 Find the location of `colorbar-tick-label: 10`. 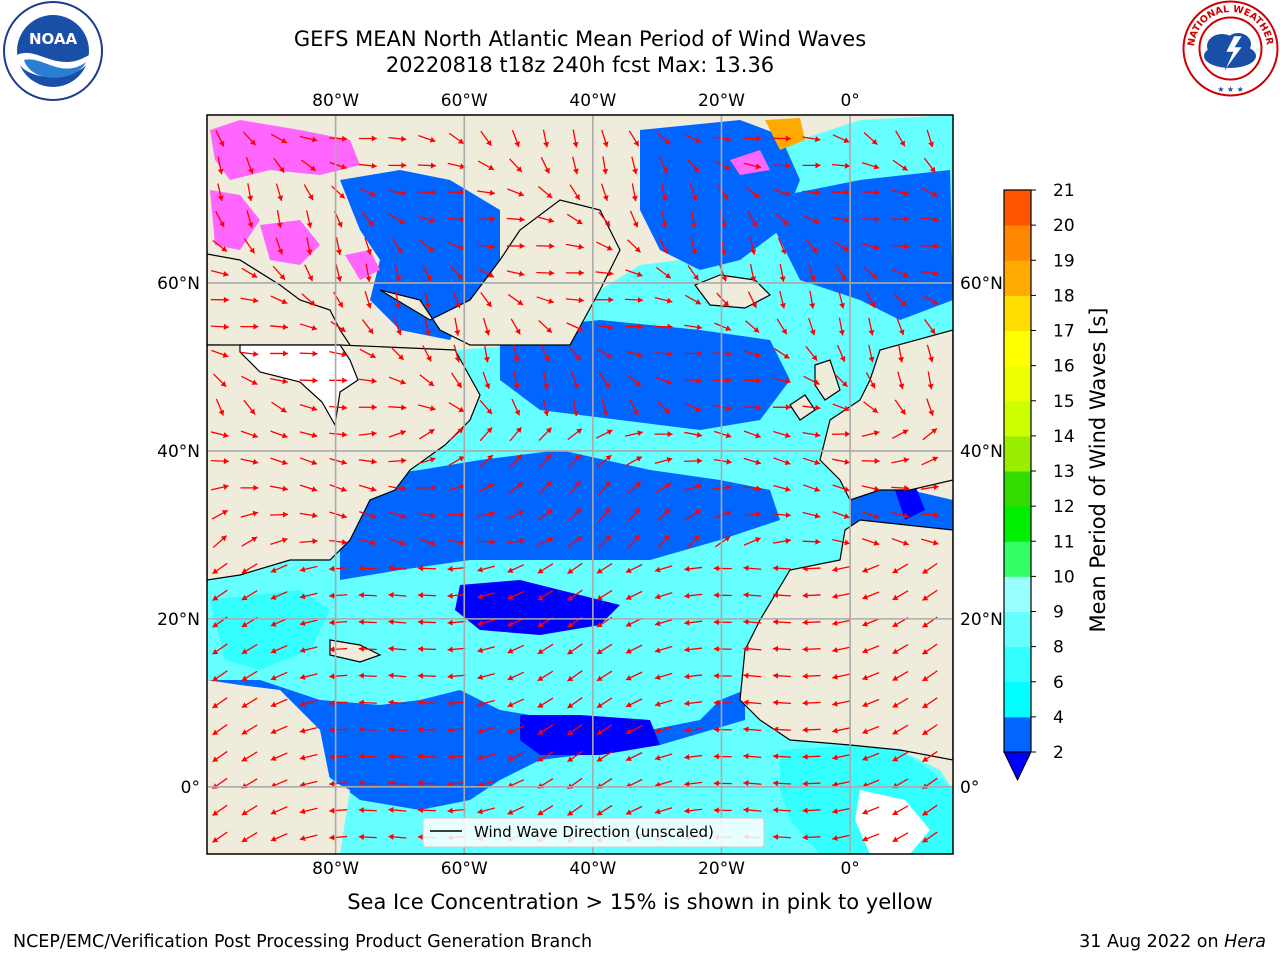

colorbar-tick-label: 10 is located at coordinates (1064, 577).